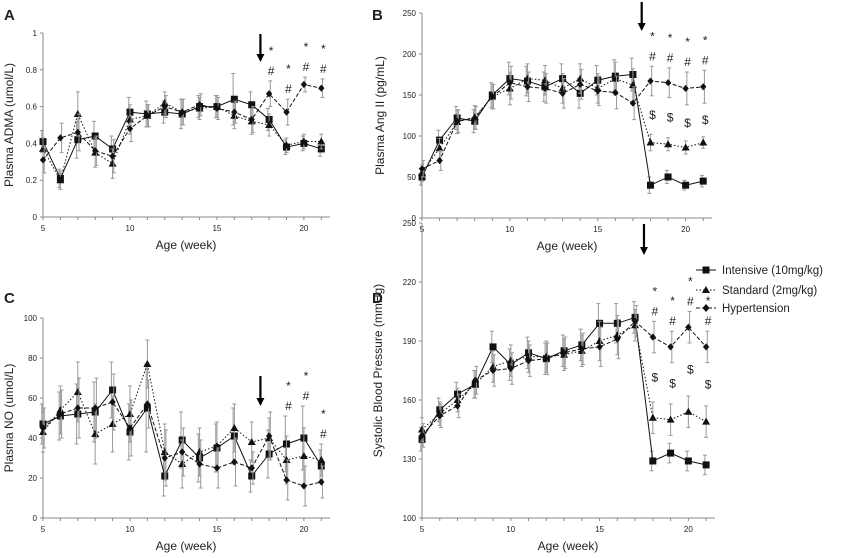 The image size is (856, 558). Describe the element at coordinates (380, 115) in the screenshot. I see `panel-b-y-axis-label: Plasma Ang II (pg/mL)` at that location.